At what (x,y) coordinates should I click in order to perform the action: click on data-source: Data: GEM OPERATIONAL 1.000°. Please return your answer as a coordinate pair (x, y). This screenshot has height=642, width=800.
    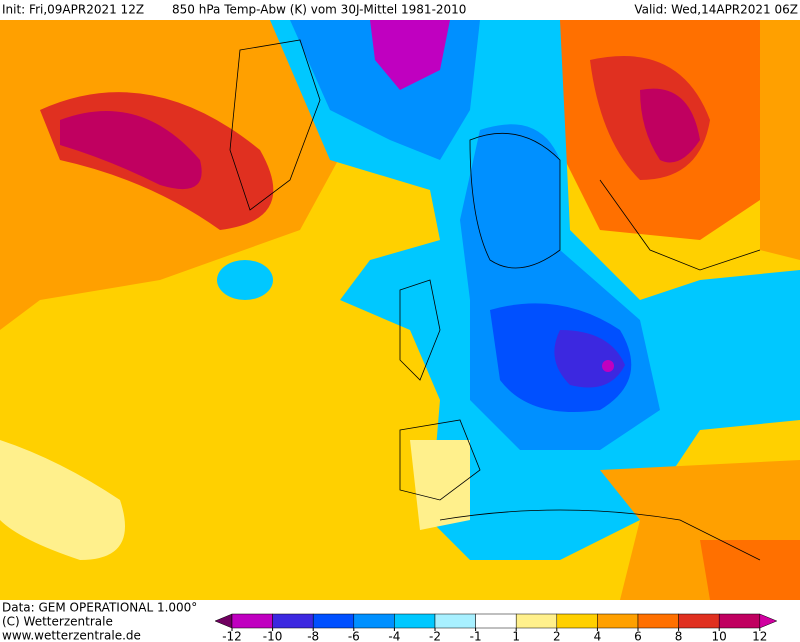
    Looking at the image, I should click on (99, 608).